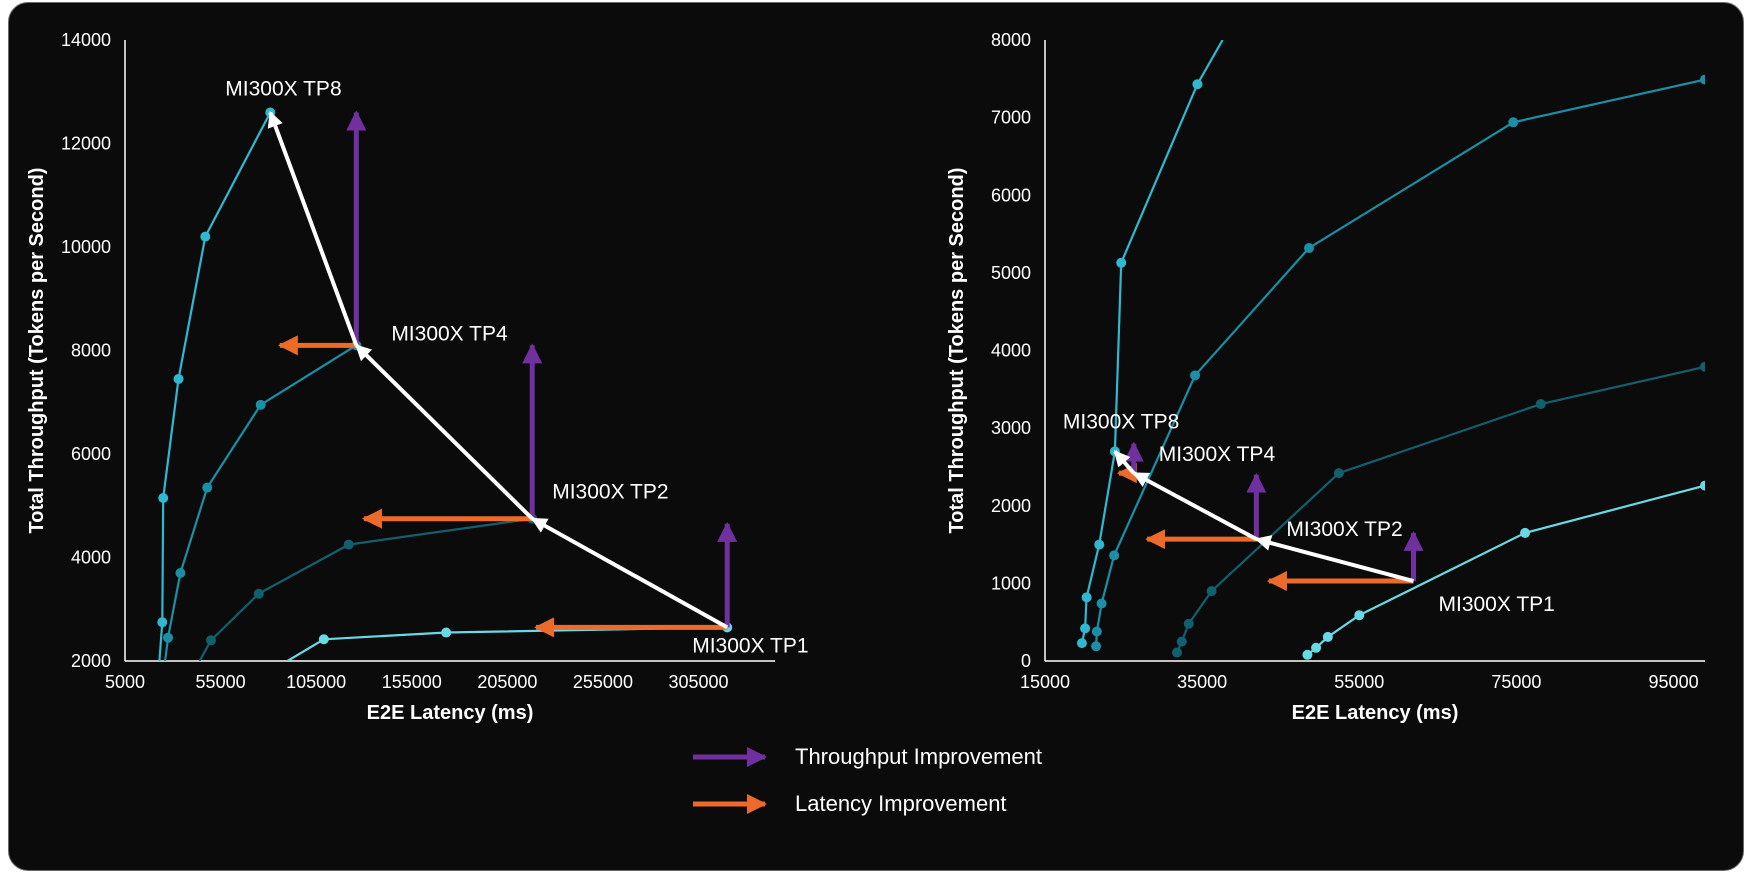  Describe the element at coordinates (507, 682) in the screenshot. I see `x-tick-label: 205000` at that location.